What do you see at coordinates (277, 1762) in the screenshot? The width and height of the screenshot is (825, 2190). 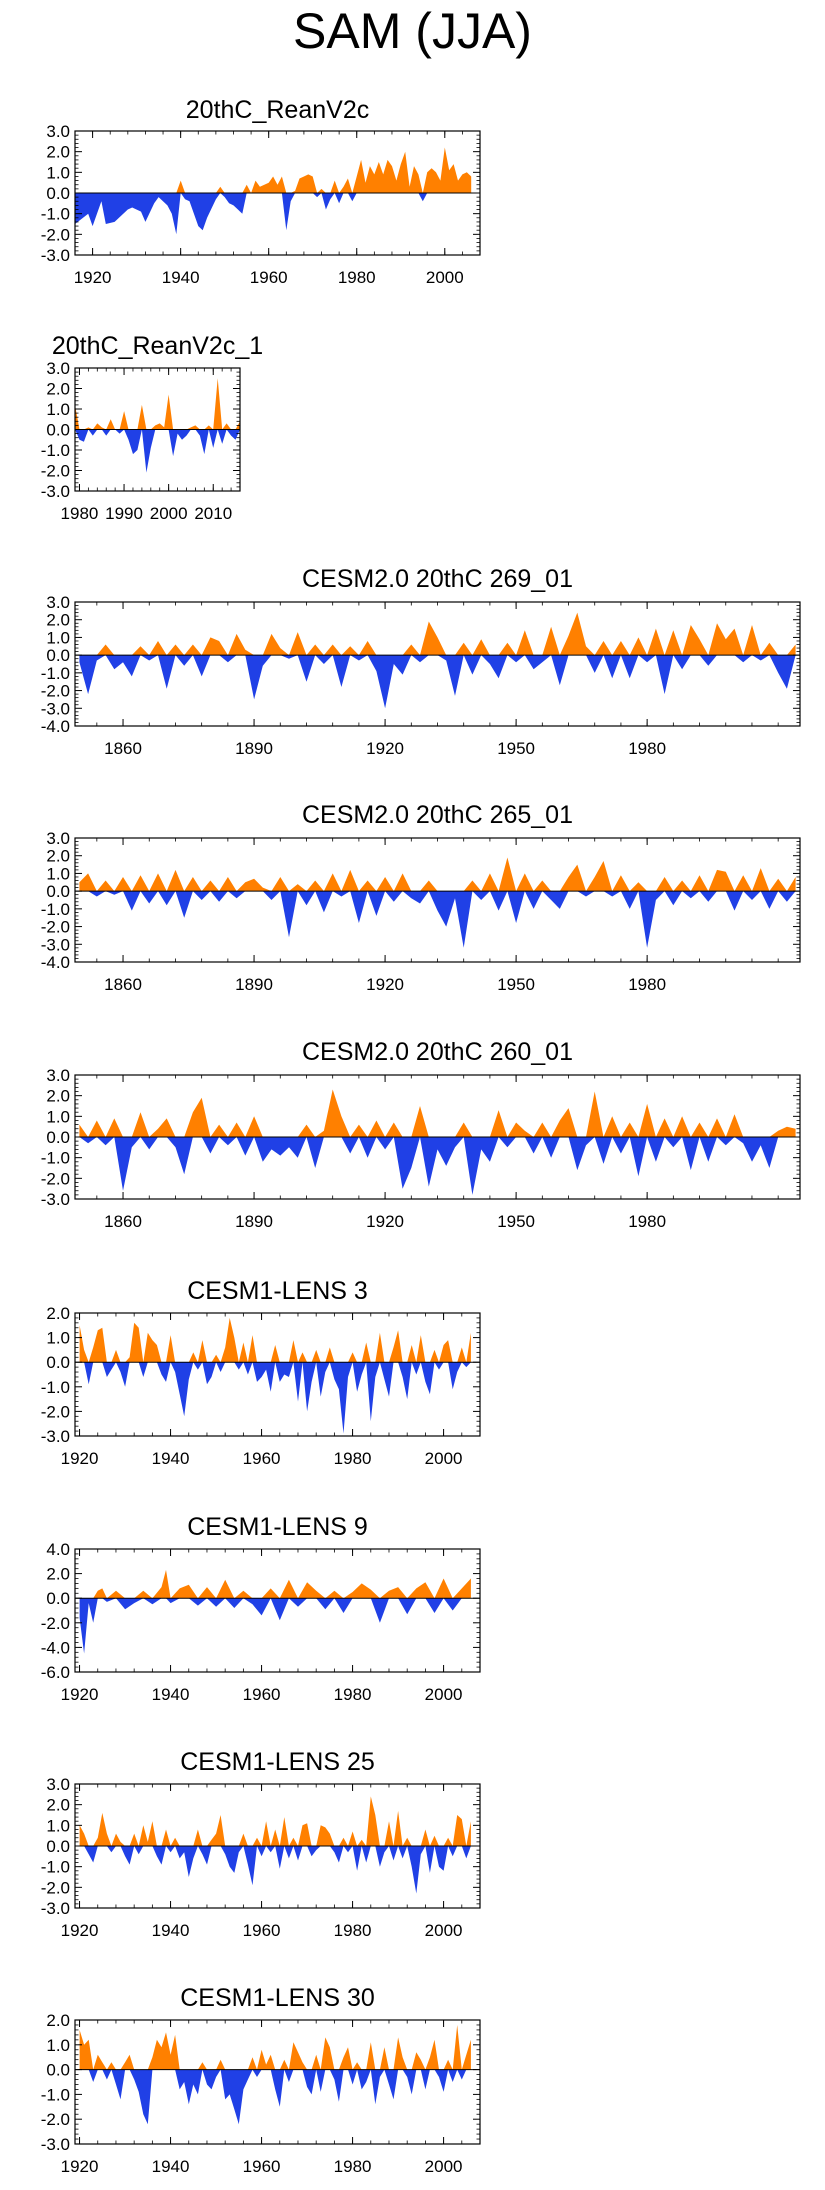 I see `chart-title: CESM1-LENS 25` at bounding box center [277, 1762].